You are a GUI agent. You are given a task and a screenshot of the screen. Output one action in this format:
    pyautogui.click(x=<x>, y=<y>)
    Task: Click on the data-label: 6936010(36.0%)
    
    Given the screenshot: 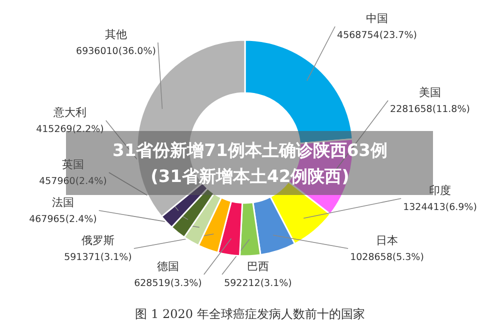 What is the action you would take?
    pyautogui.click(x=116, y=51)
    